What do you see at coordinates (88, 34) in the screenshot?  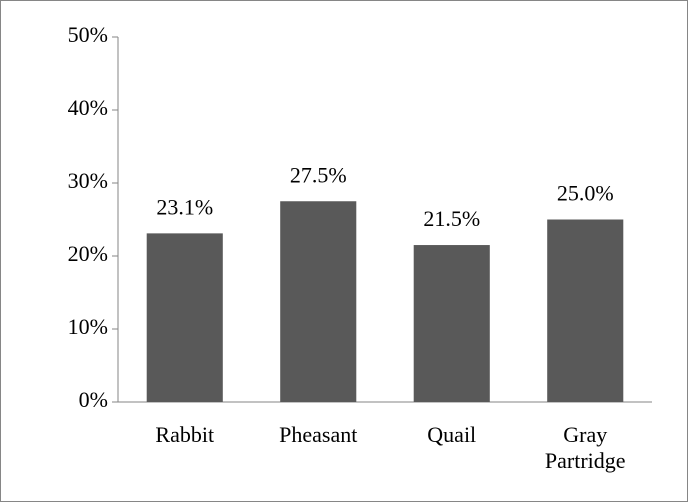 I see `y-tick-label: 50%` at bounding box center [88, 34].